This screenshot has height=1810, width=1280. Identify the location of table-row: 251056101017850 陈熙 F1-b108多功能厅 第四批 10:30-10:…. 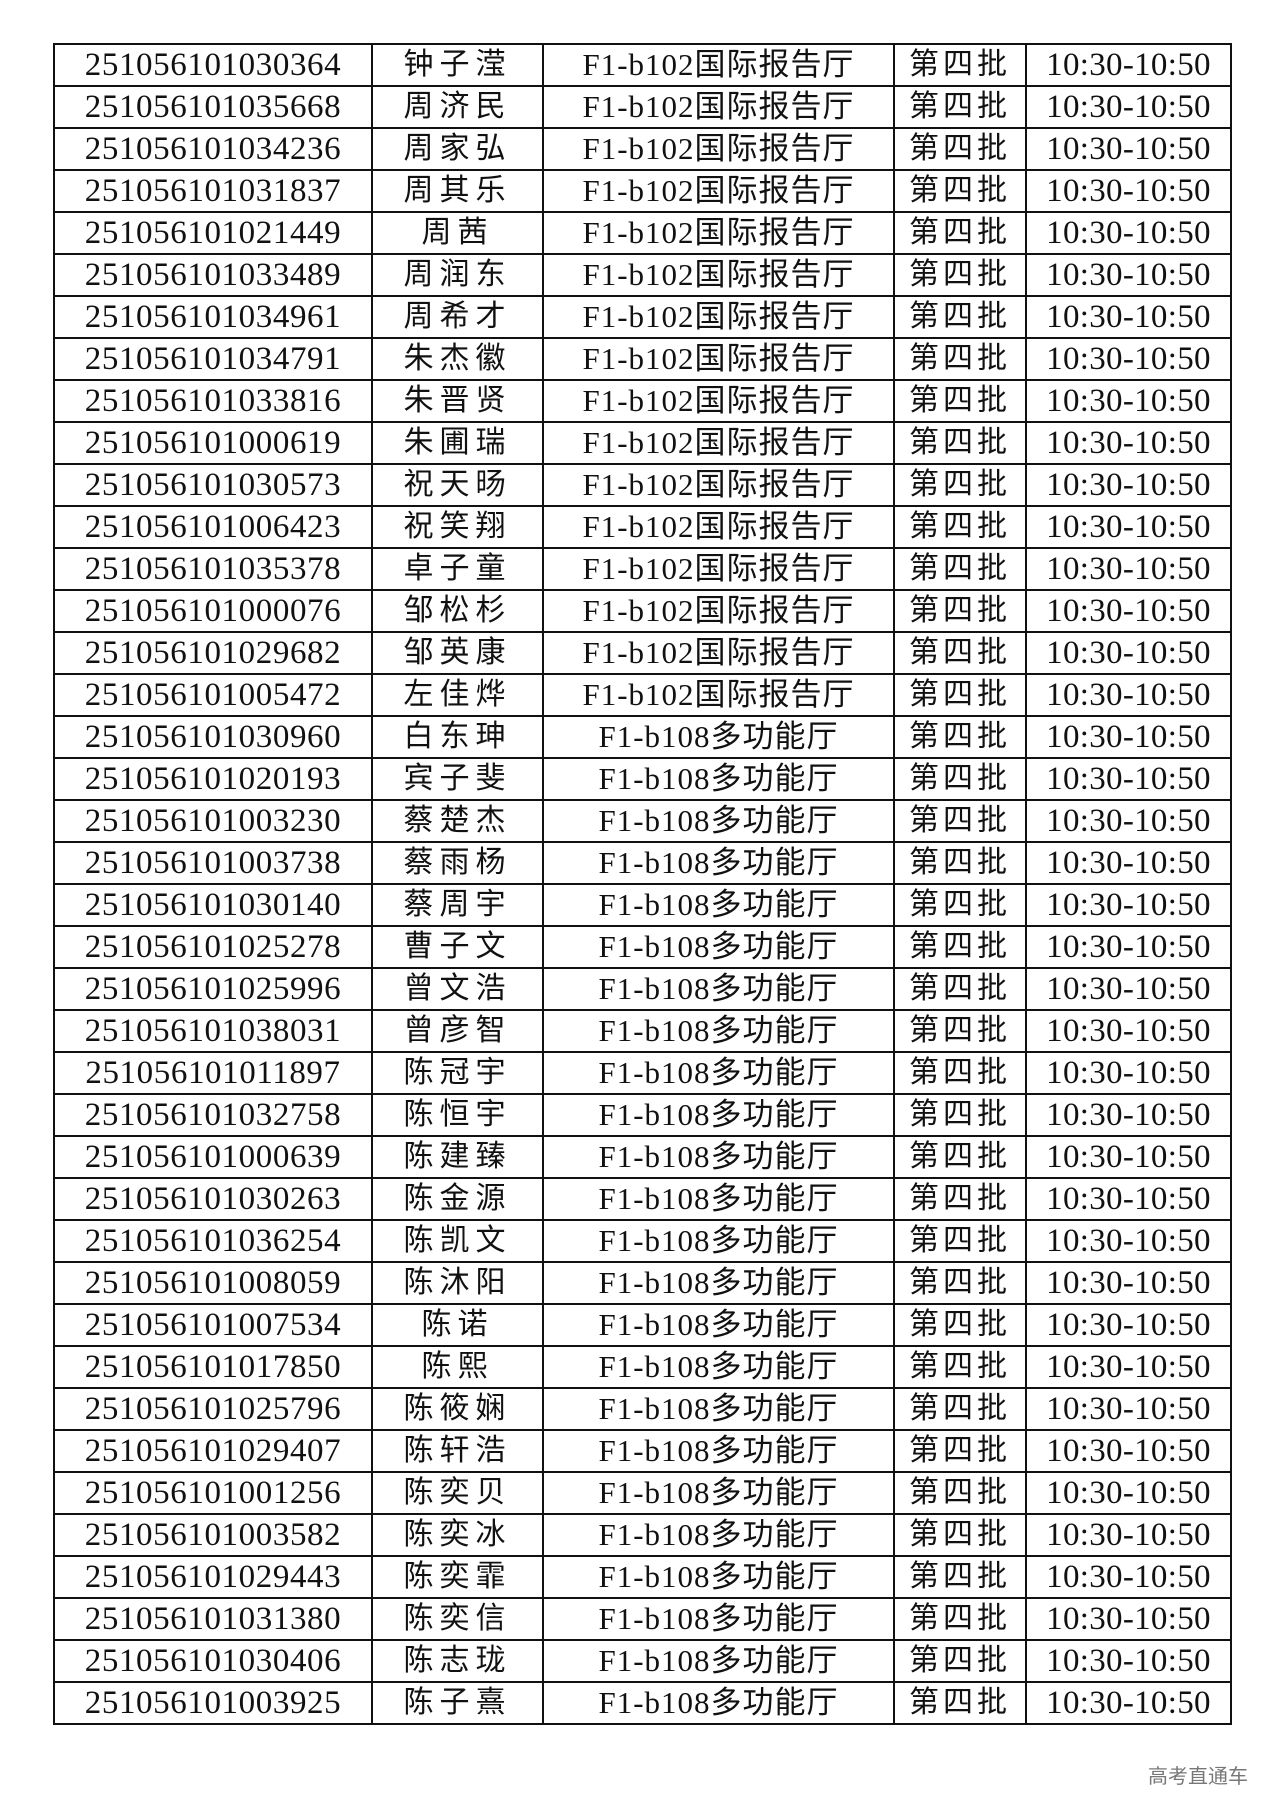
(642, 1367).